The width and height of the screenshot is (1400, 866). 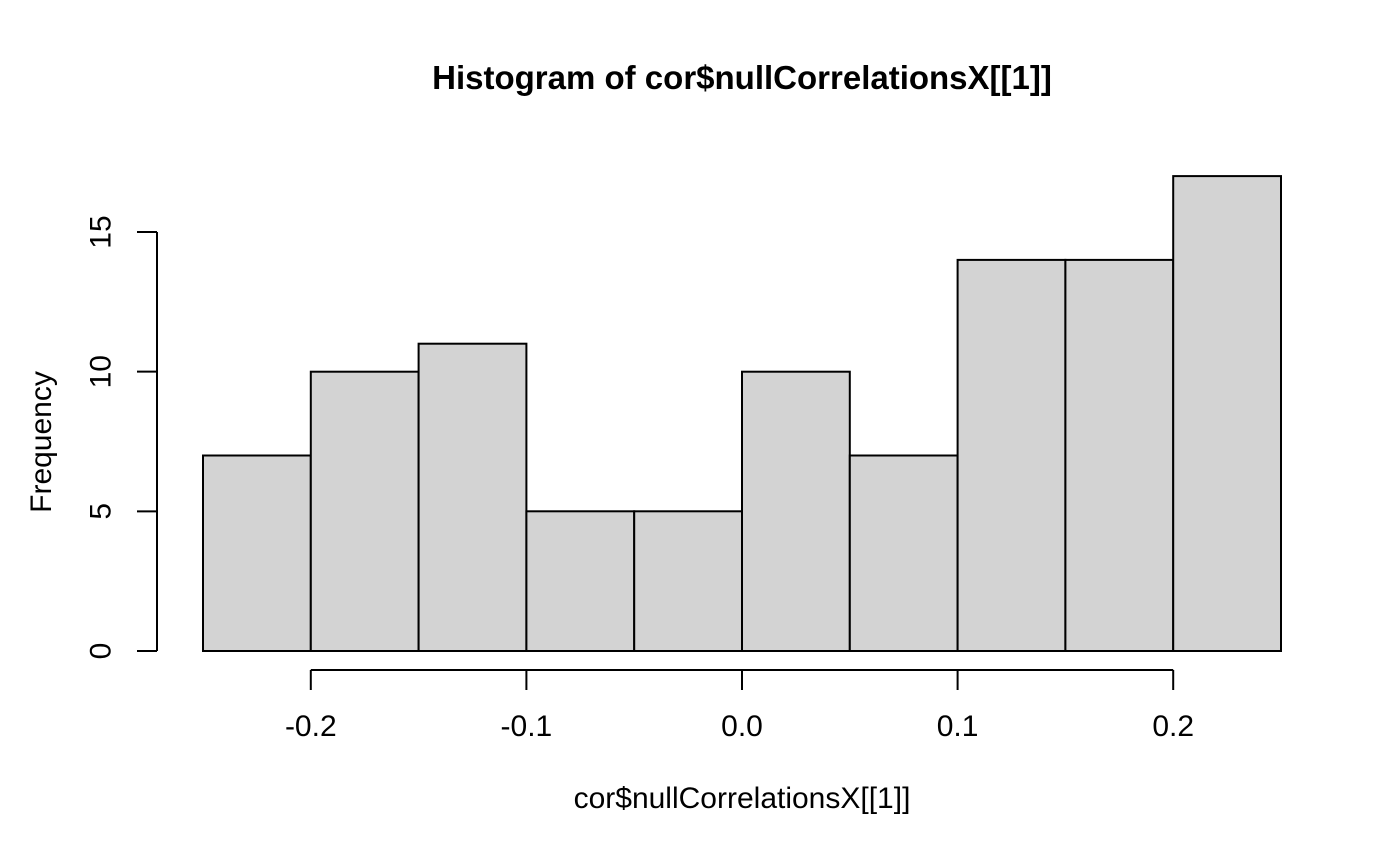 I want to click on x-tick-label: -0.2, so click(x=311, y=726).